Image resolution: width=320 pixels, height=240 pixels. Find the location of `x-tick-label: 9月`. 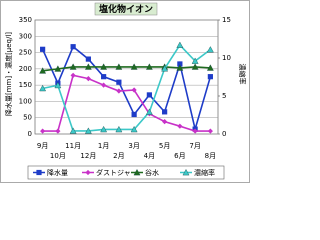

x-tick-label: 9月 is located at coordinates (42, 146).